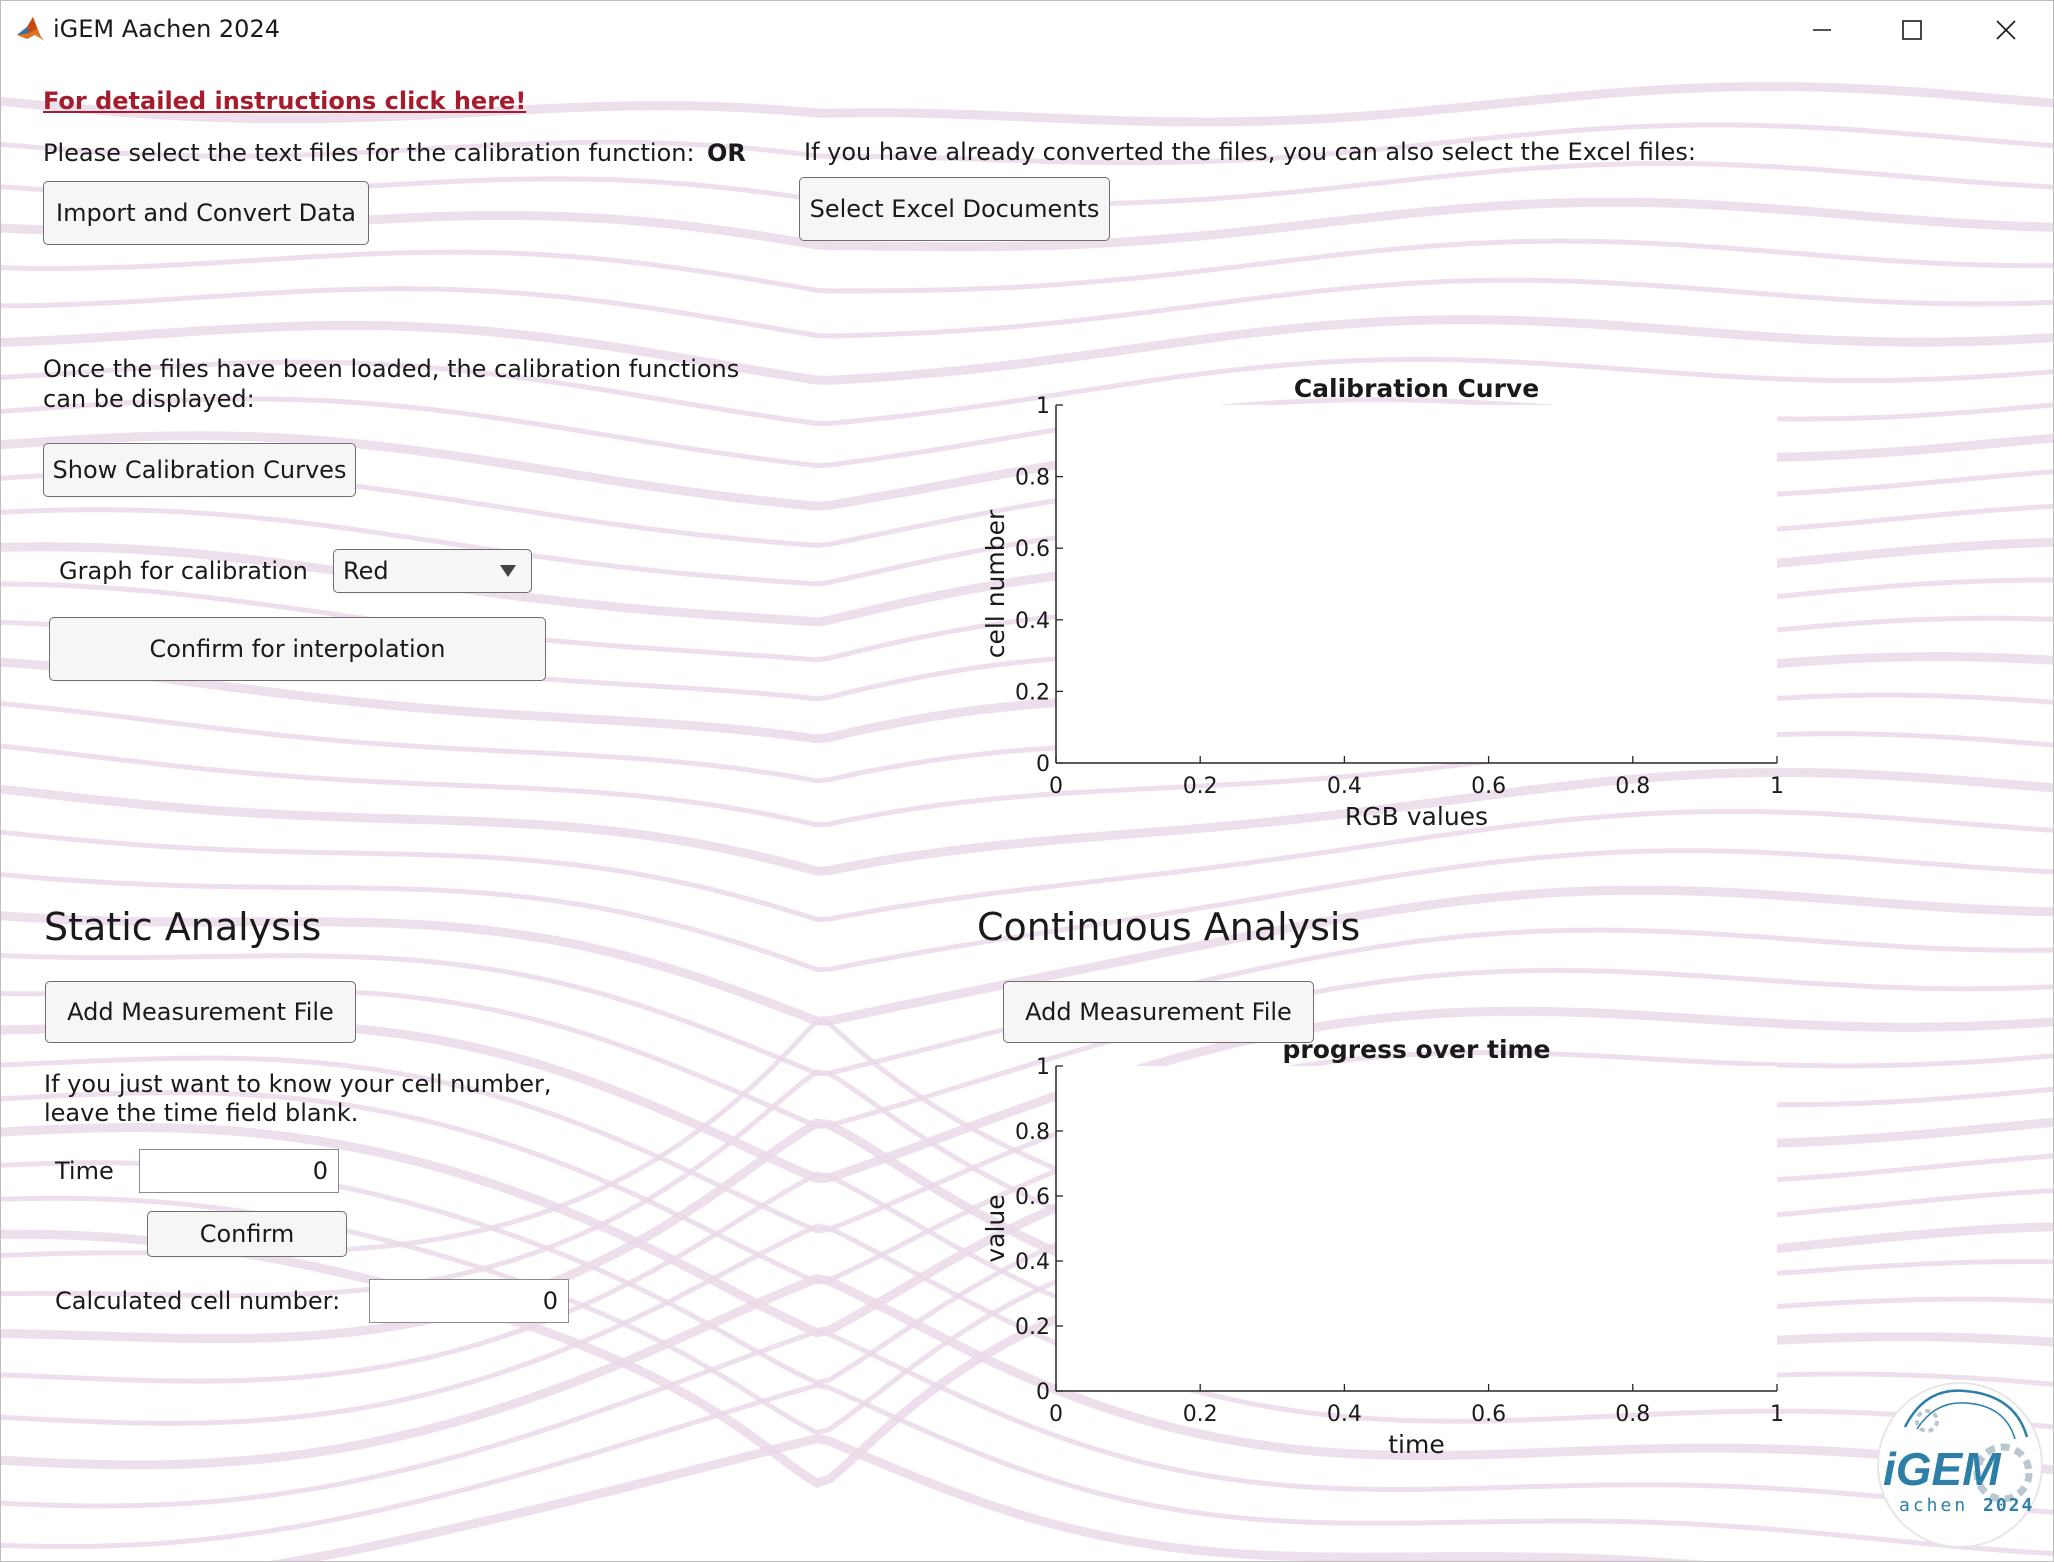 The height and width of the screenshot is (1562, 2054). What do you see at coordinates (726, 153) in the screenshot?
I see `or-label: OR` at bounding box center [726, 153].